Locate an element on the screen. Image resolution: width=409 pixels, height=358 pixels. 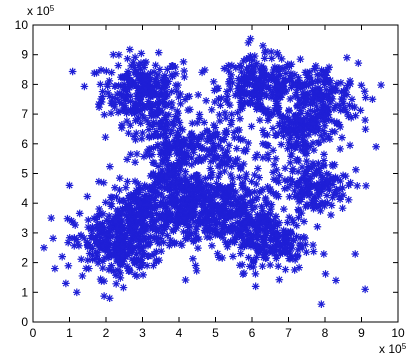
y-tick-label: 3 is located at coordinates (24, 233).